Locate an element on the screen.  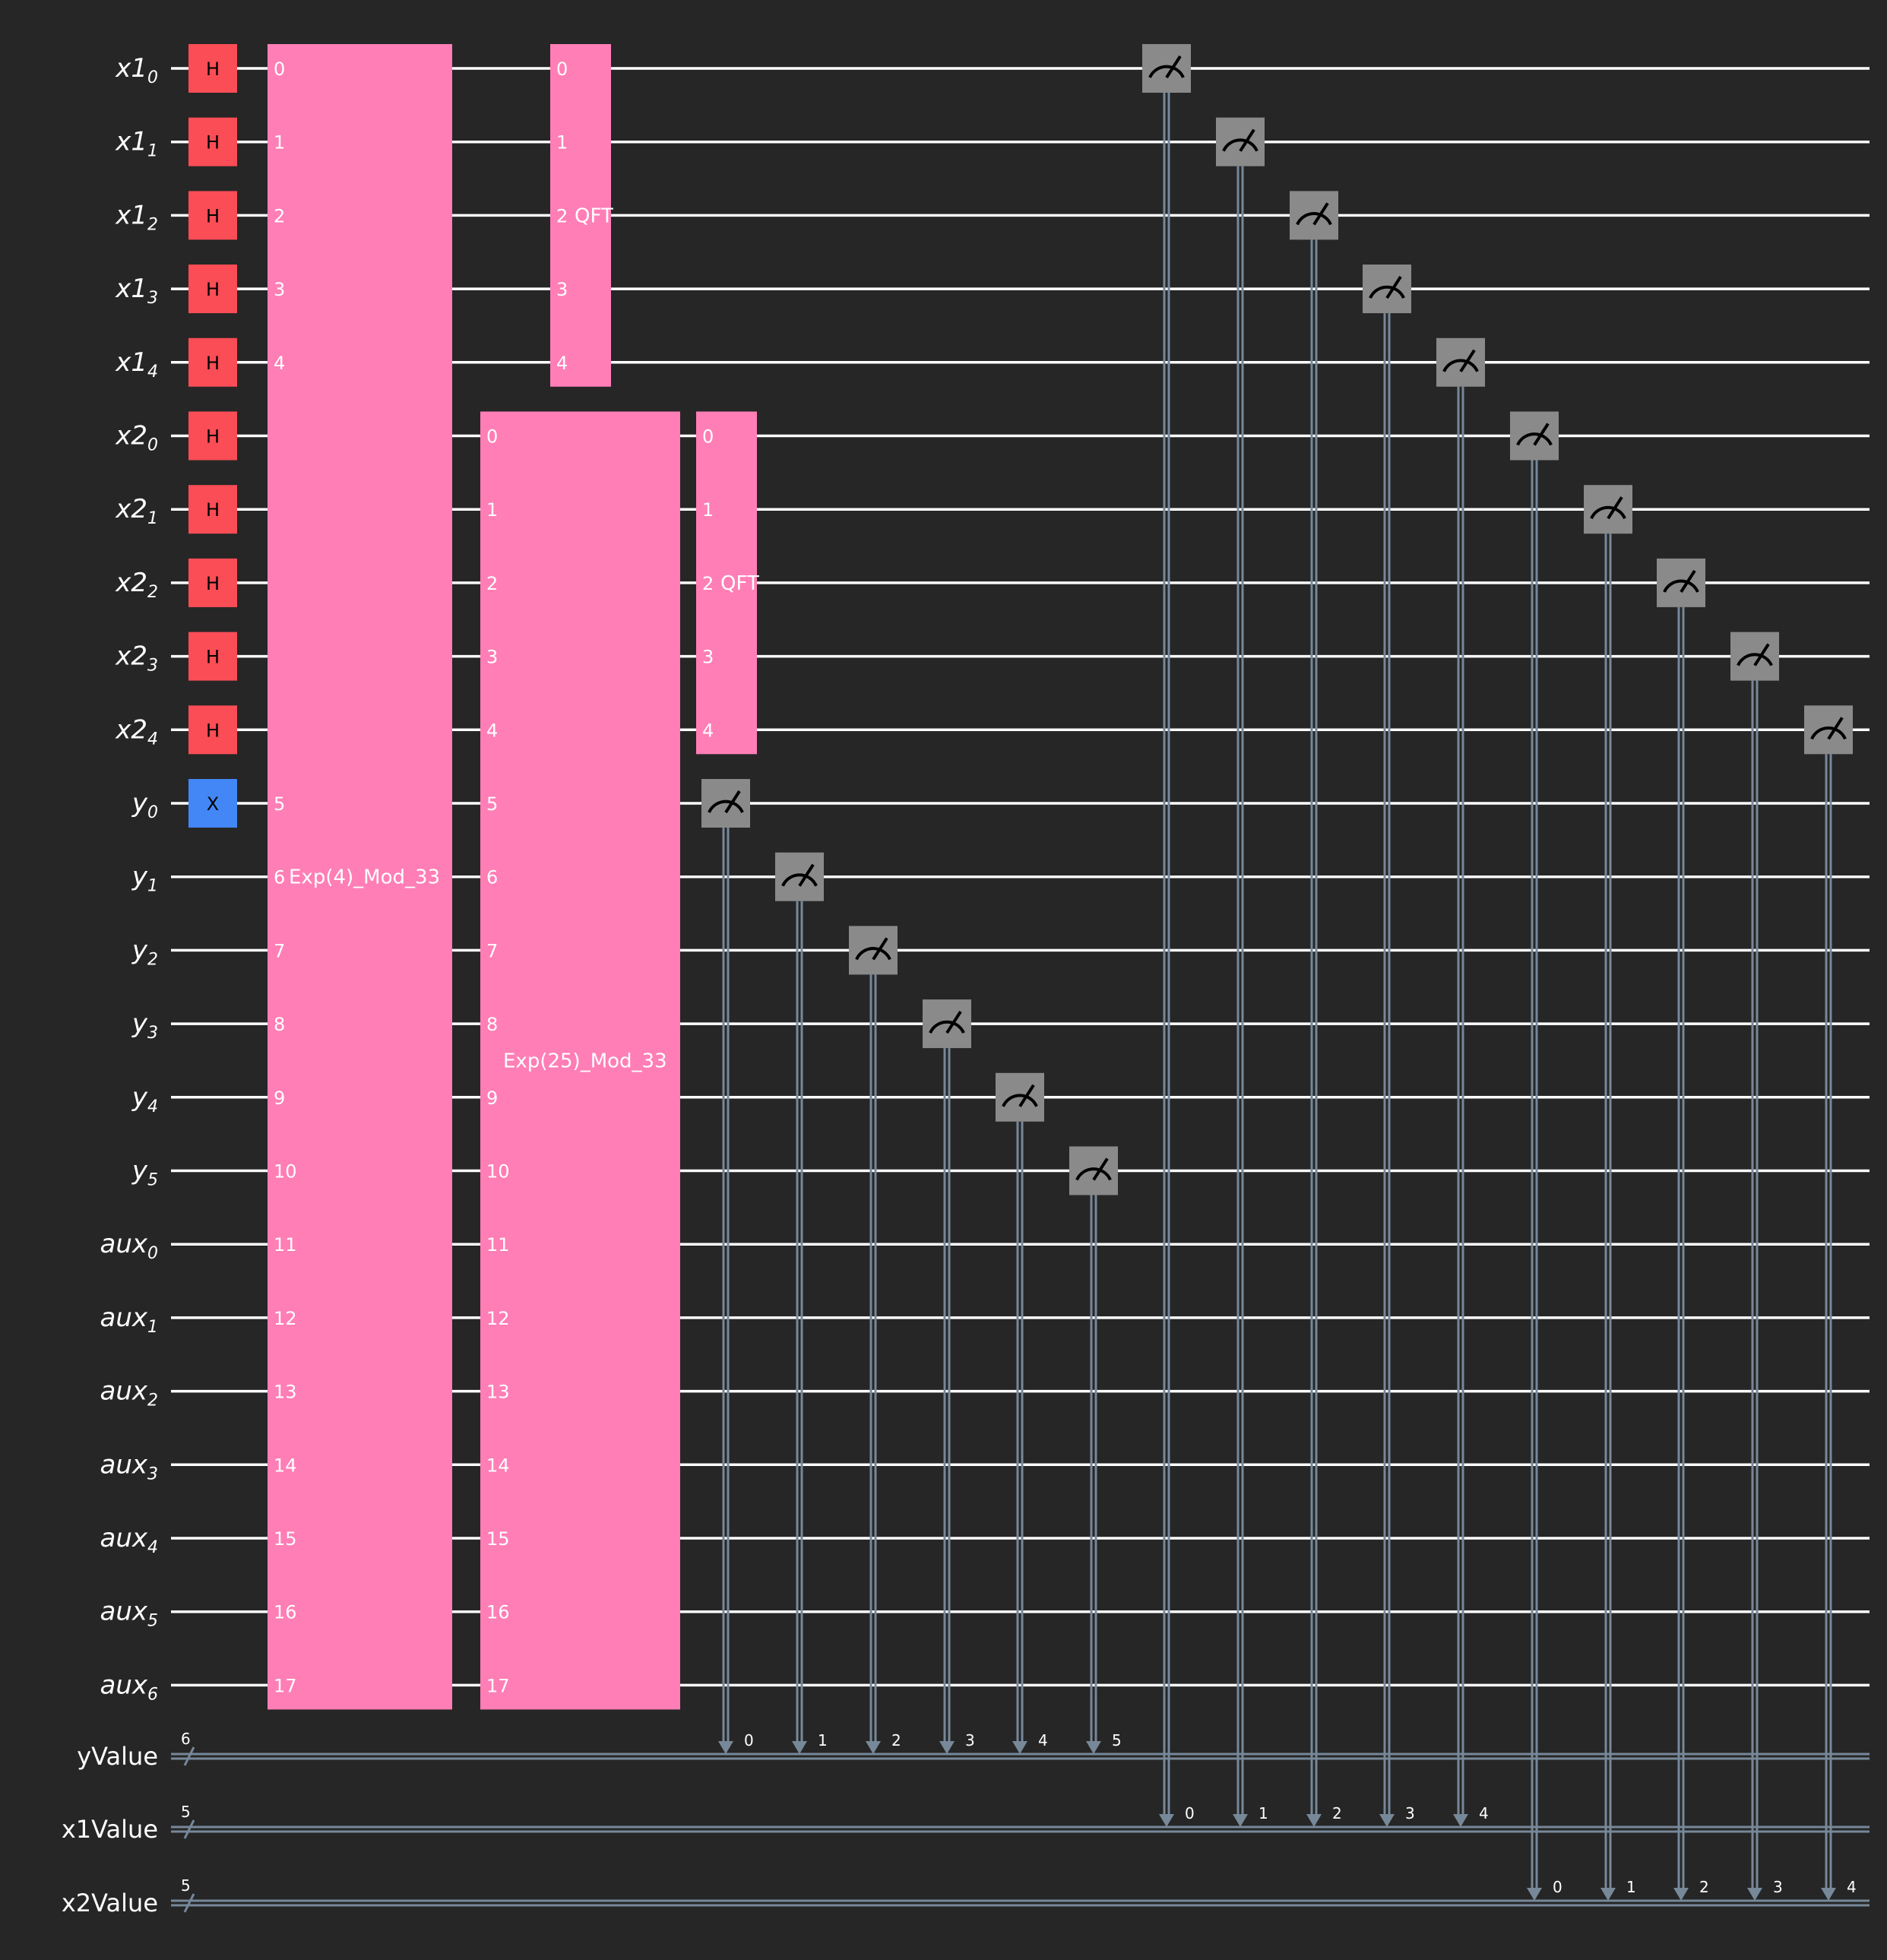
bus-slash is located at coordinates (189, 1756).